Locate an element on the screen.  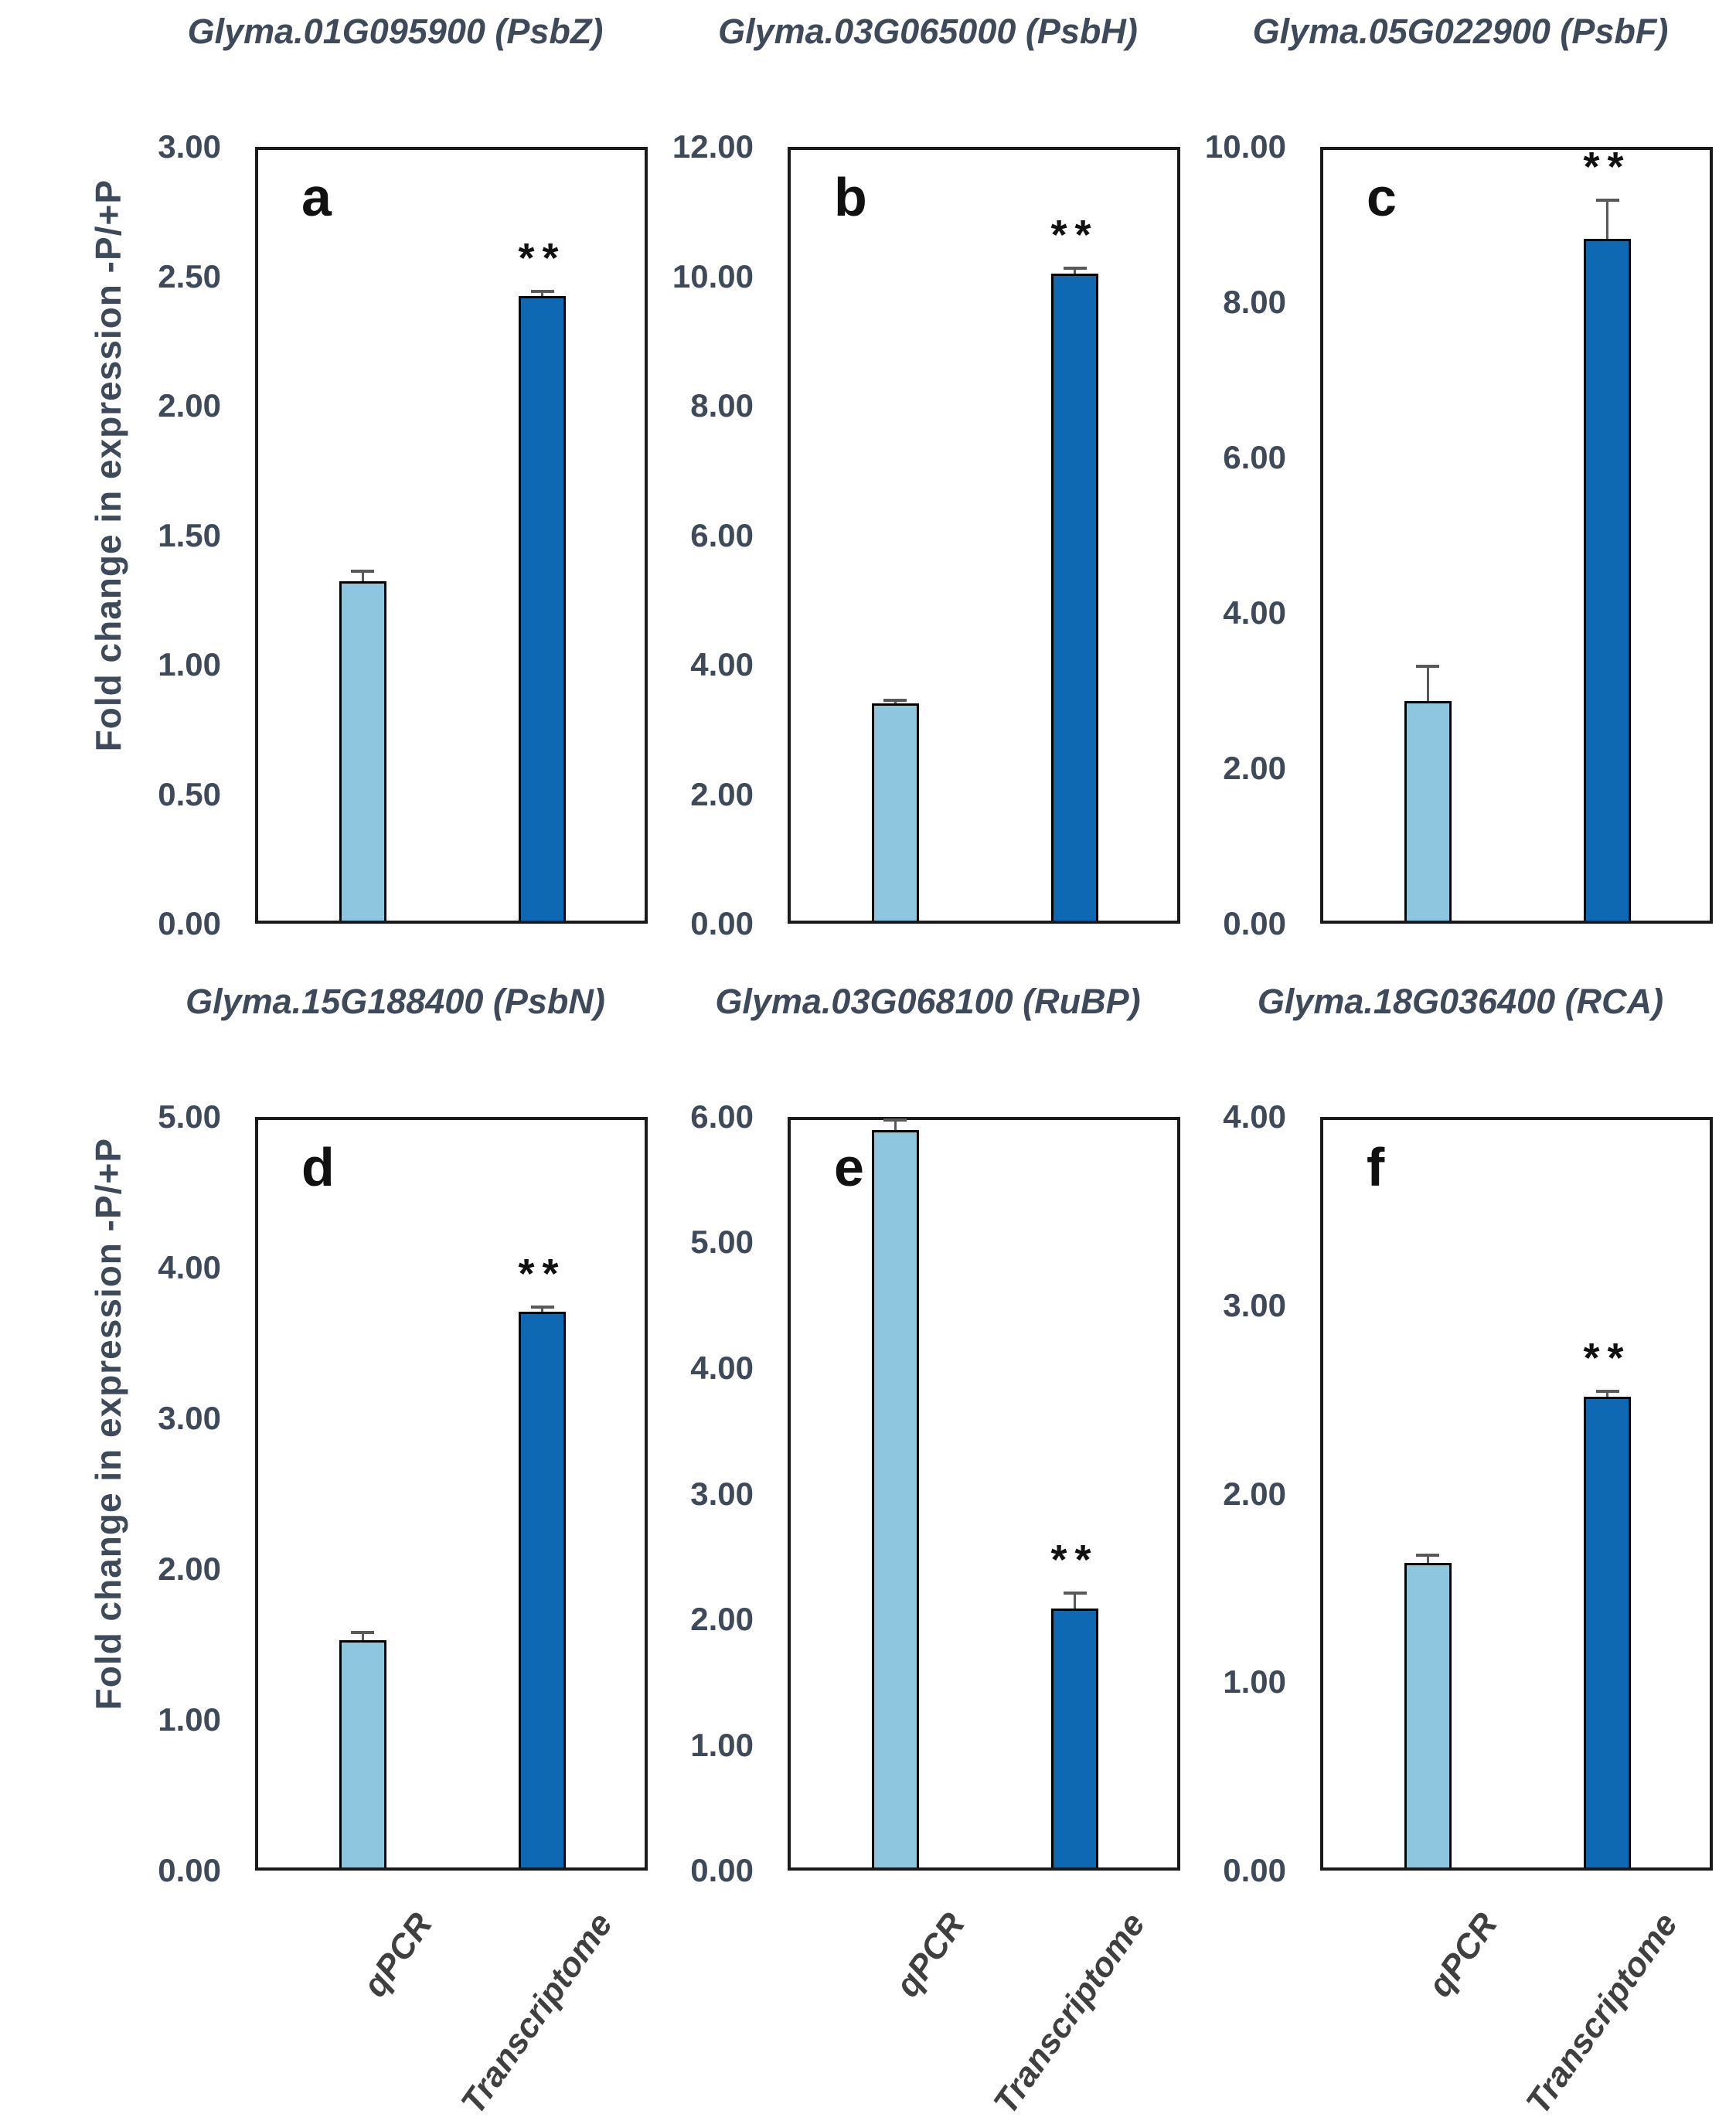
y-axis-tick-label: 0.50 is located at coordinates (190, 793).